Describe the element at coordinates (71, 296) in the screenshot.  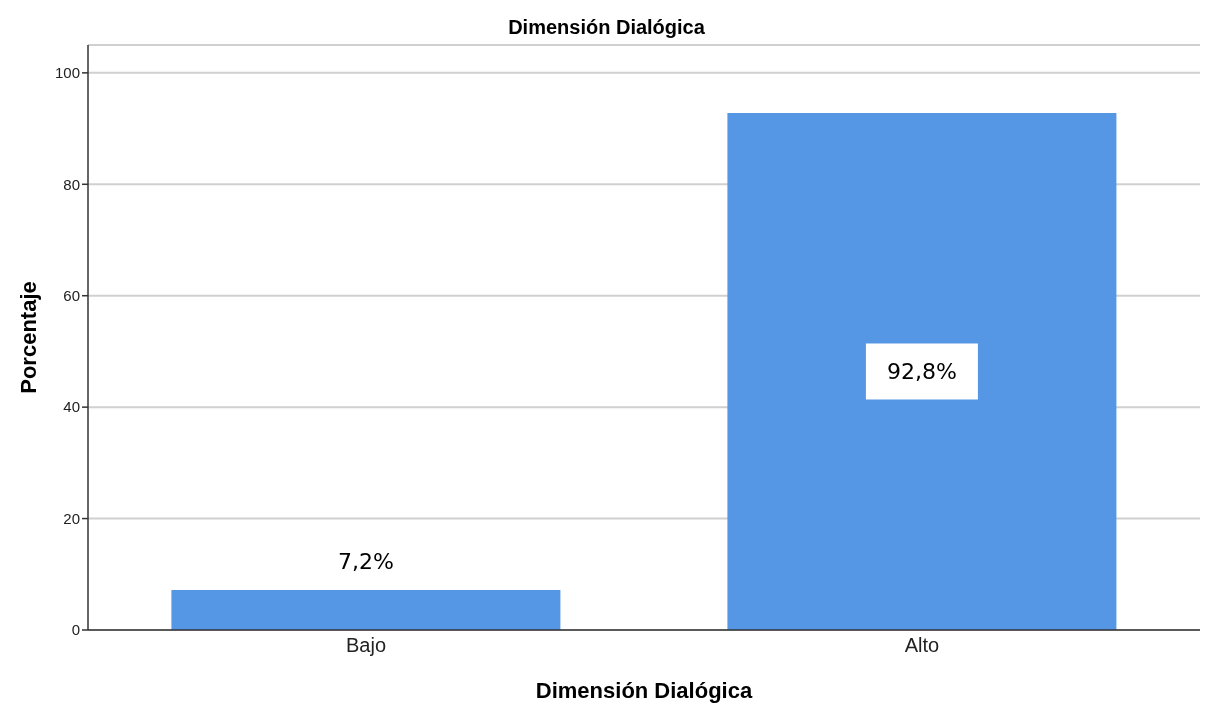
I see `y-tick-label: 60` at that location.